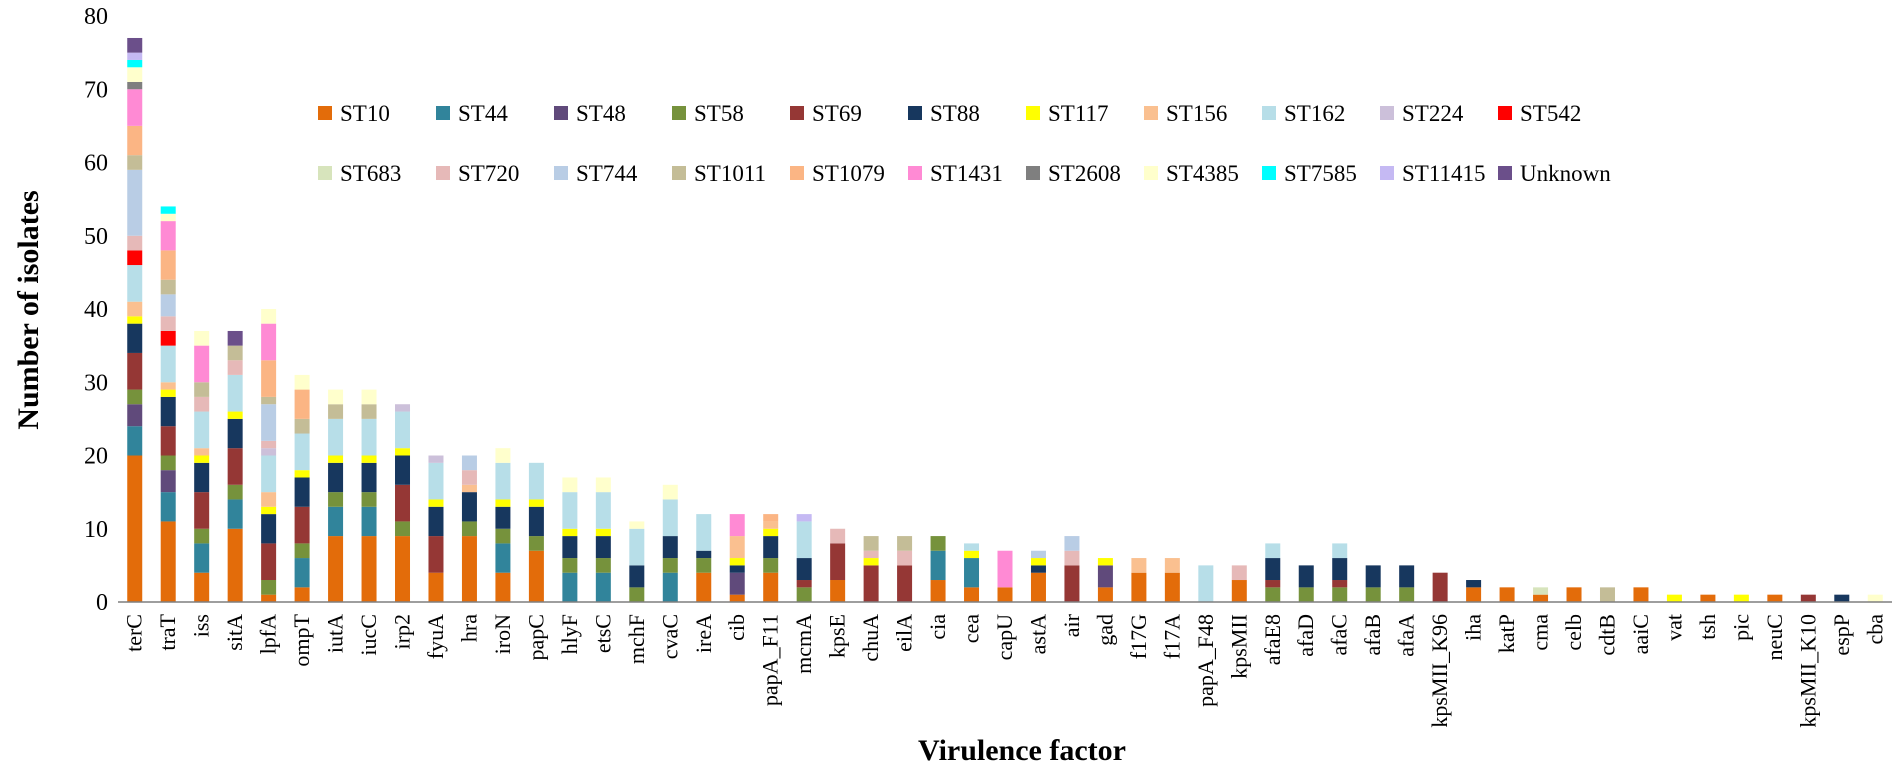 This screenshot has height=772, width=1902. I want to click on bar-segment-fyuA-ST69, so click(436, 554).